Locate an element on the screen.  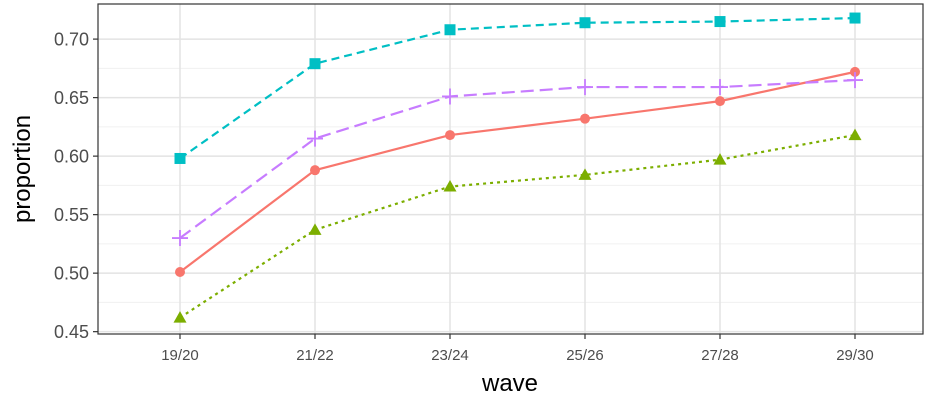
x-axis: 19/20 21/22 23/24 25/26 27/28 29/30 is located at coordinates (517, 349).